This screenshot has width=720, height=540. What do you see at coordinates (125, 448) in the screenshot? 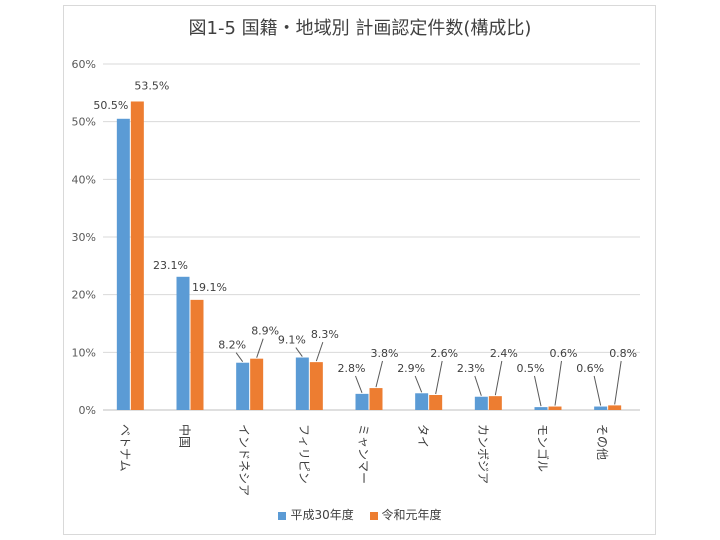
I see `category-label: ベトナム` at bounding box center [125, 448].